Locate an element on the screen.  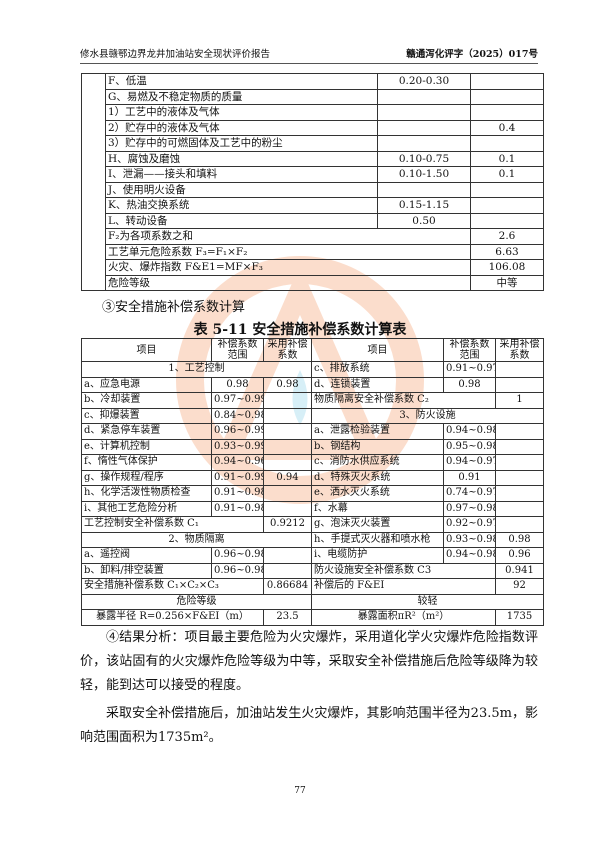
section-subheading: ③安全措施补偿系数计算 is located at coordinates (174, 307).